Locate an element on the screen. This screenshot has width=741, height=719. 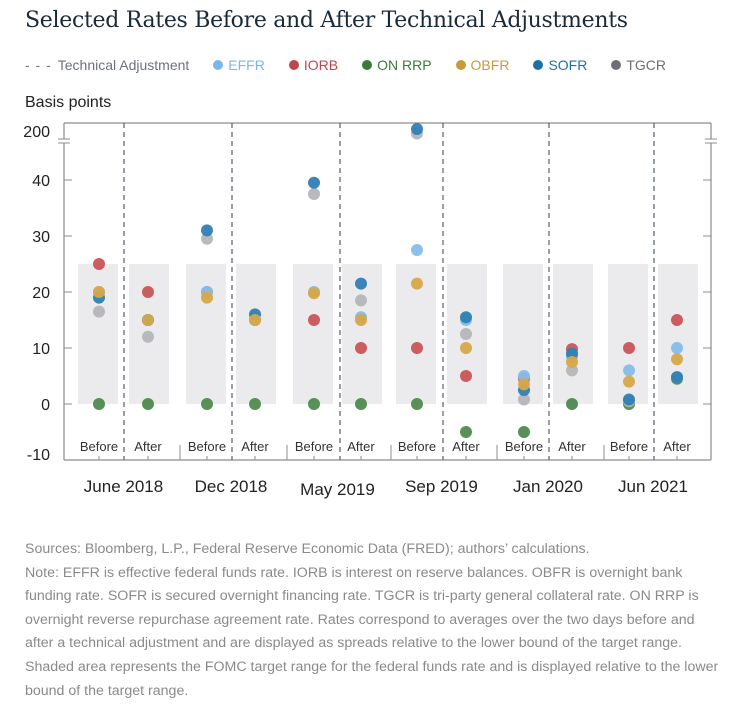
legend-label: SOFR is located at coordinates (568, 65).